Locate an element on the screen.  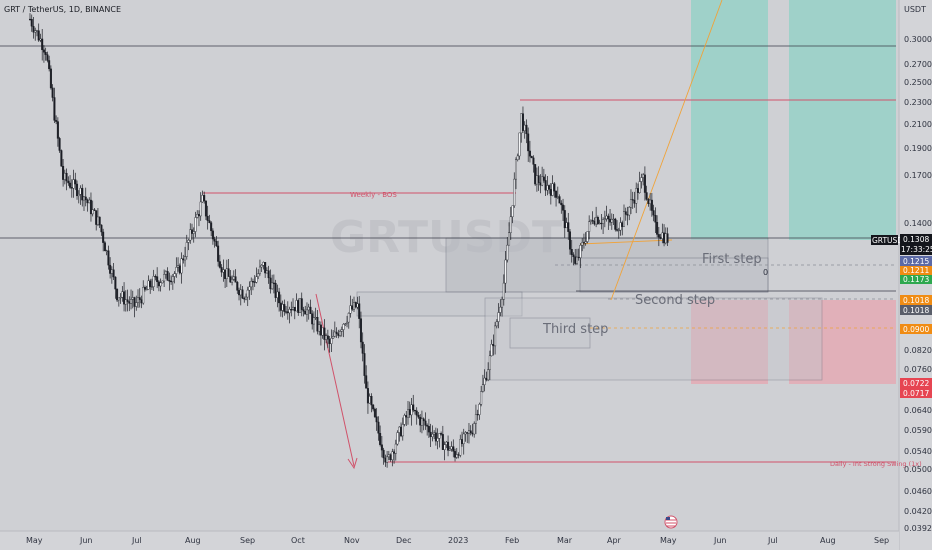
price-tick: 0.2500 is located at coordinates (918, 82).